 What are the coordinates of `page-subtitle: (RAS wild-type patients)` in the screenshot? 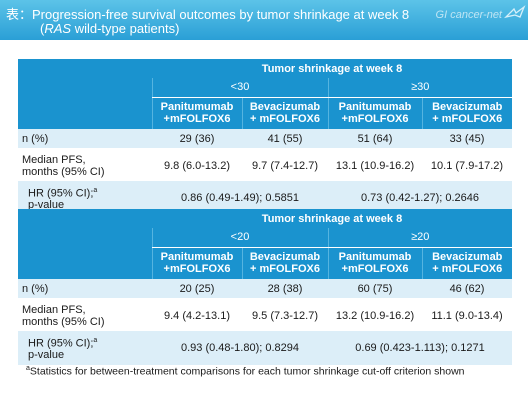 It's located at (109, 28).